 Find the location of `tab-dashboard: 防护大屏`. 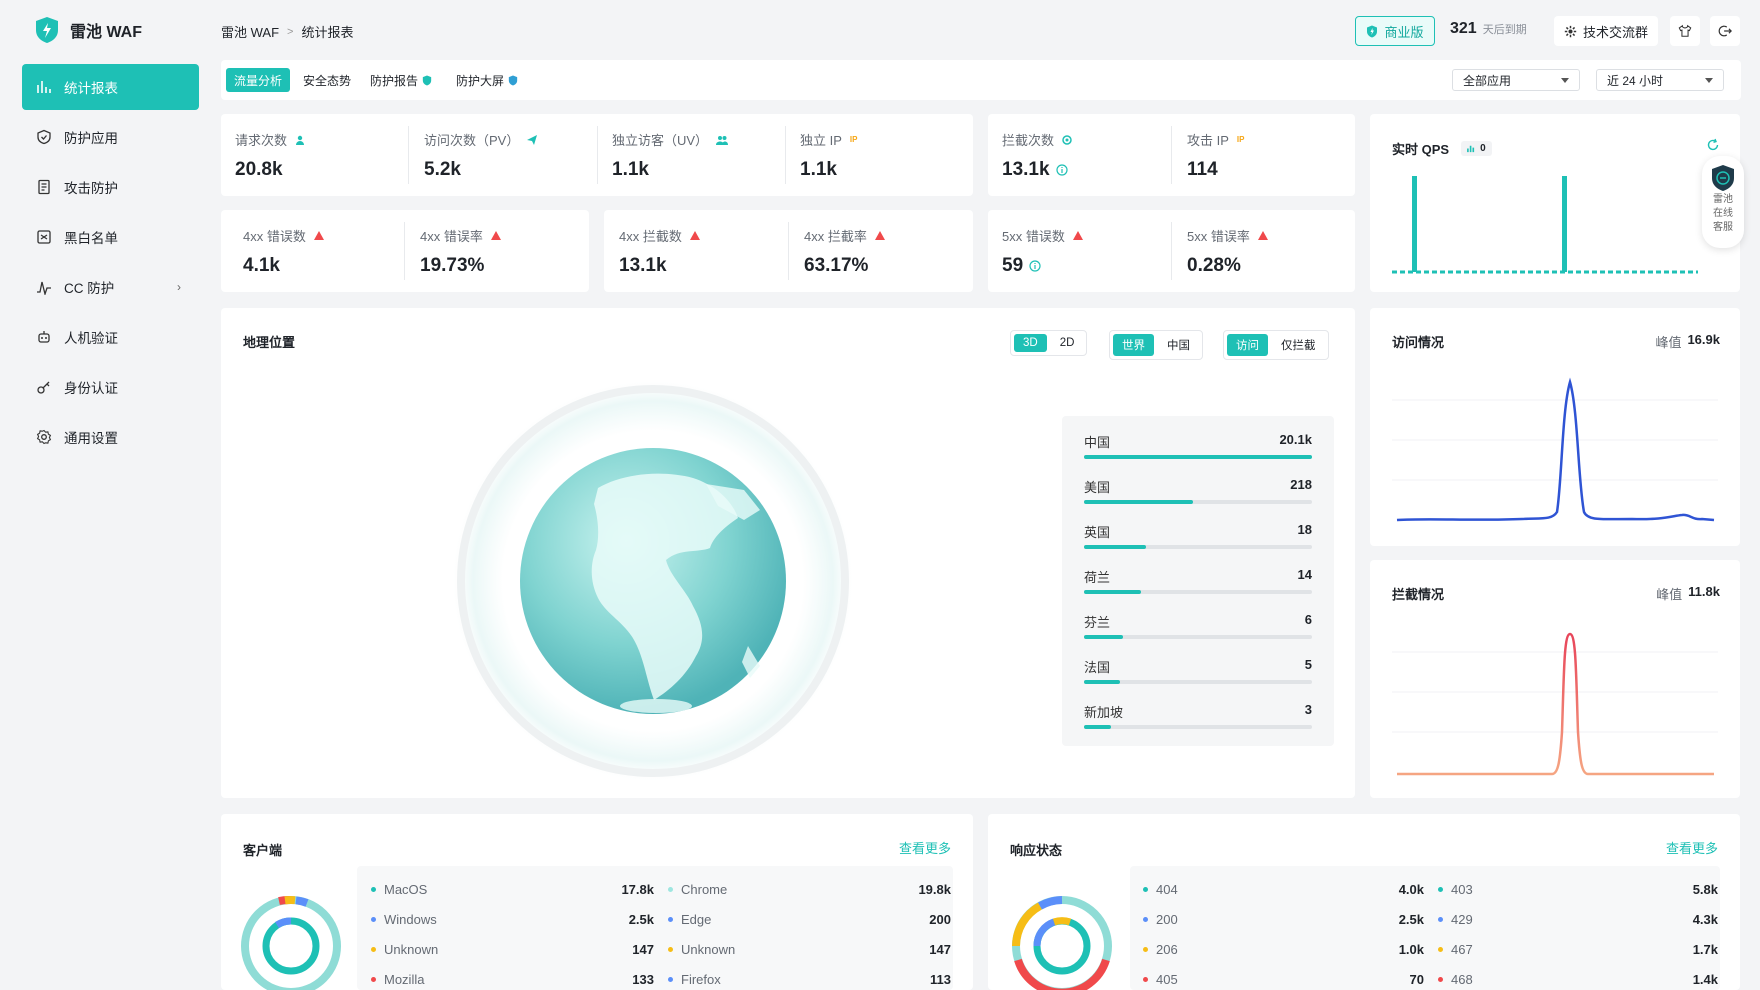

tab-dashboard: 防护大屏 is located at coordinates (487, 80).